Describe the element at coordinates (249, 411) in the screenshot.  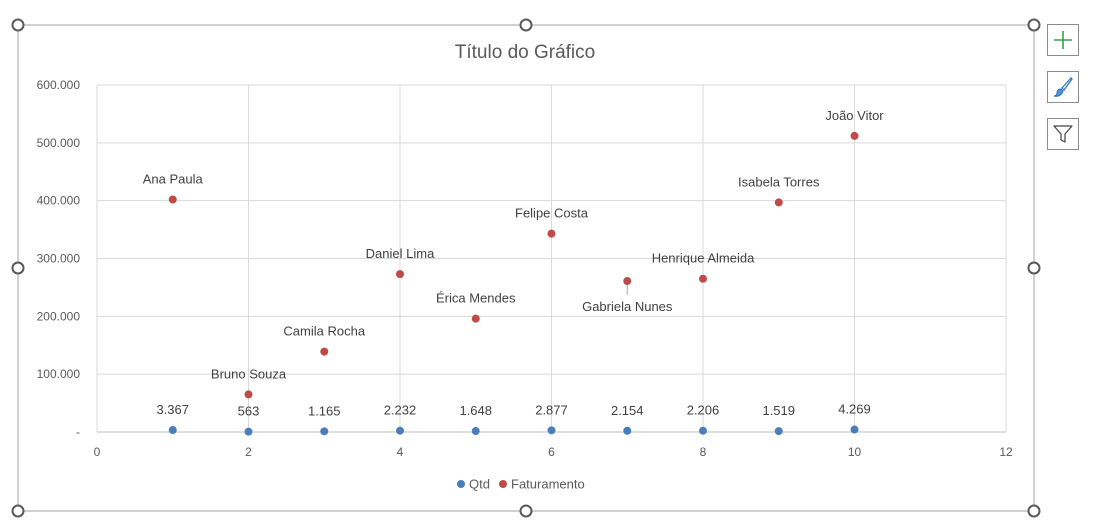
I see `data-label: 563` at that location.